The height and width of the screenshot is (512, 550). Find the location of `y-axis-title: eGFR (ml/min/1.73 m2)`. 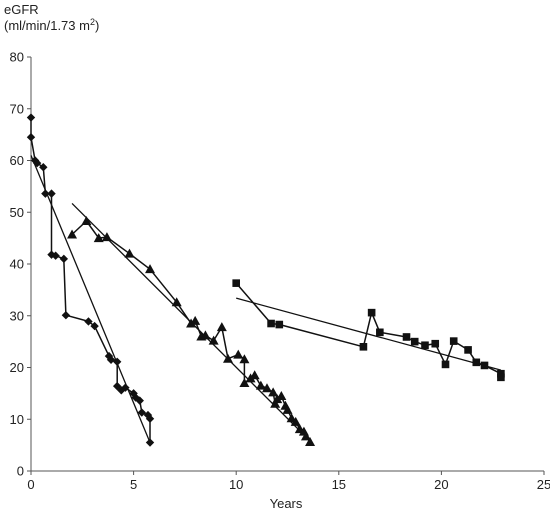

y-axis-title: eGFR (ml/min/1.73 m2) is located at coordinates (51, 17).